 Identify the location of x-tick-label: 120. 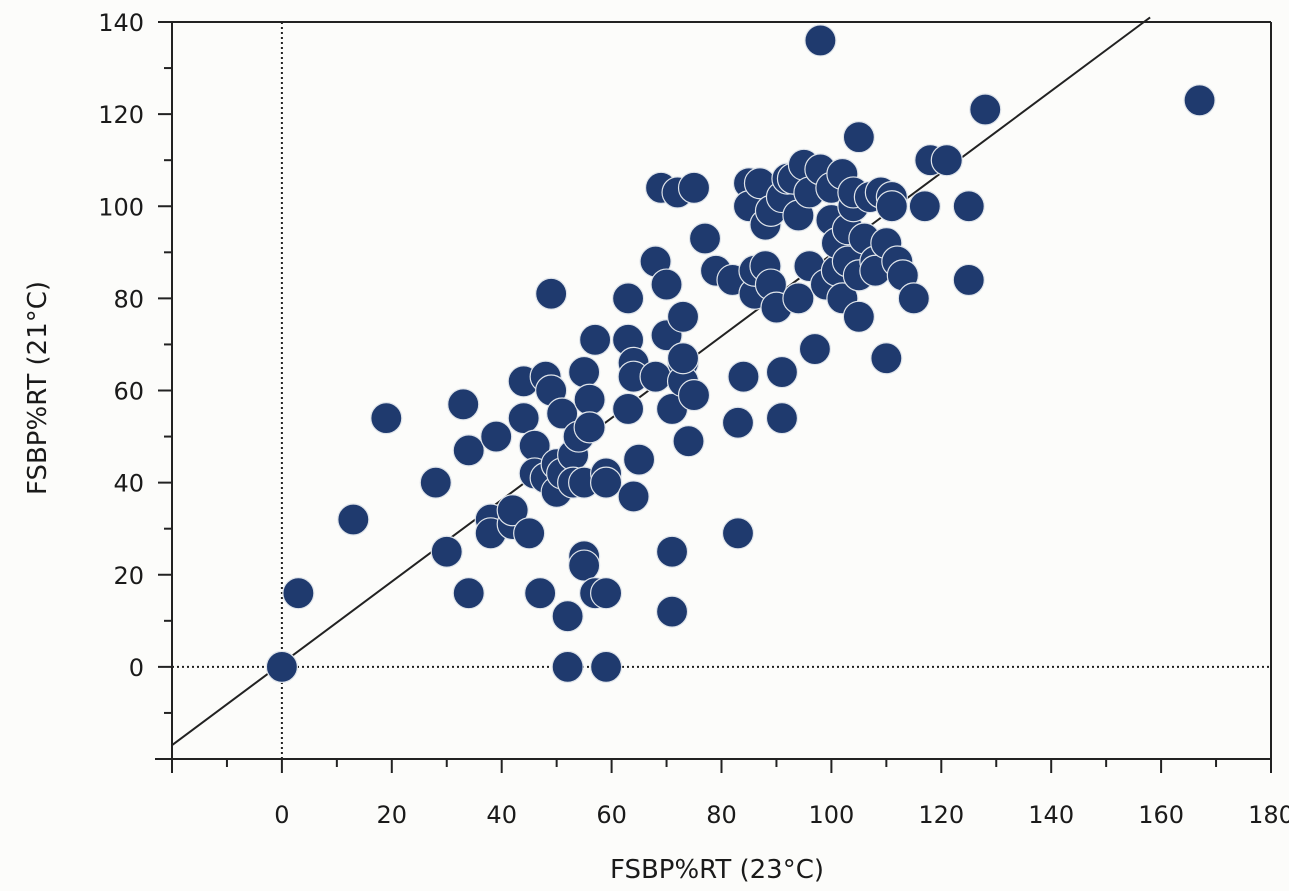
(941, 815).